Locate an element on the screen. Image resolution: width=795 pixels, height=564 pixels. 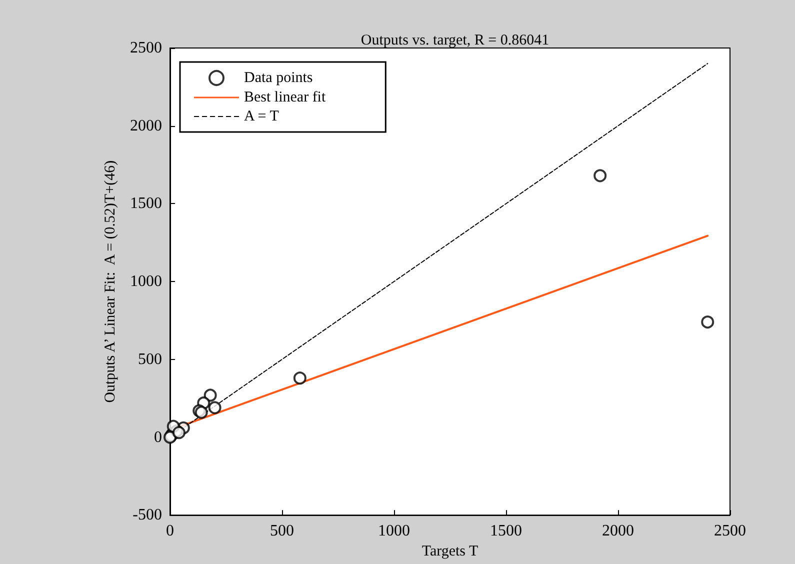
x-tick-label: 500 is located at coordinates (282, 531).